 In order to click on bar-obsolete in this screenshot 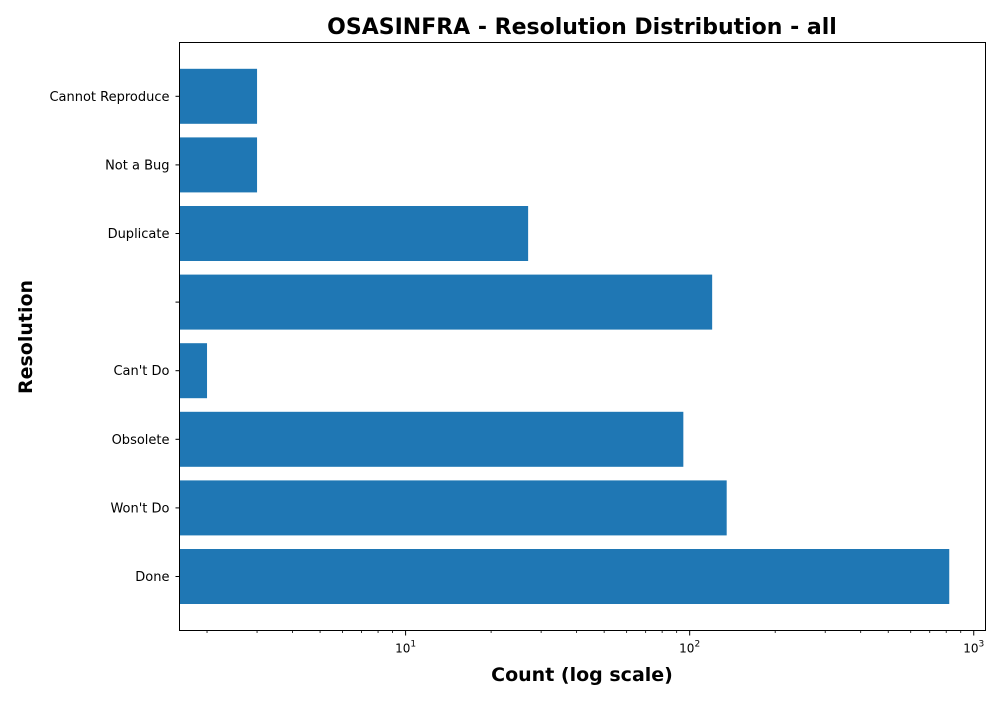, I will do `click(431, 439)`.